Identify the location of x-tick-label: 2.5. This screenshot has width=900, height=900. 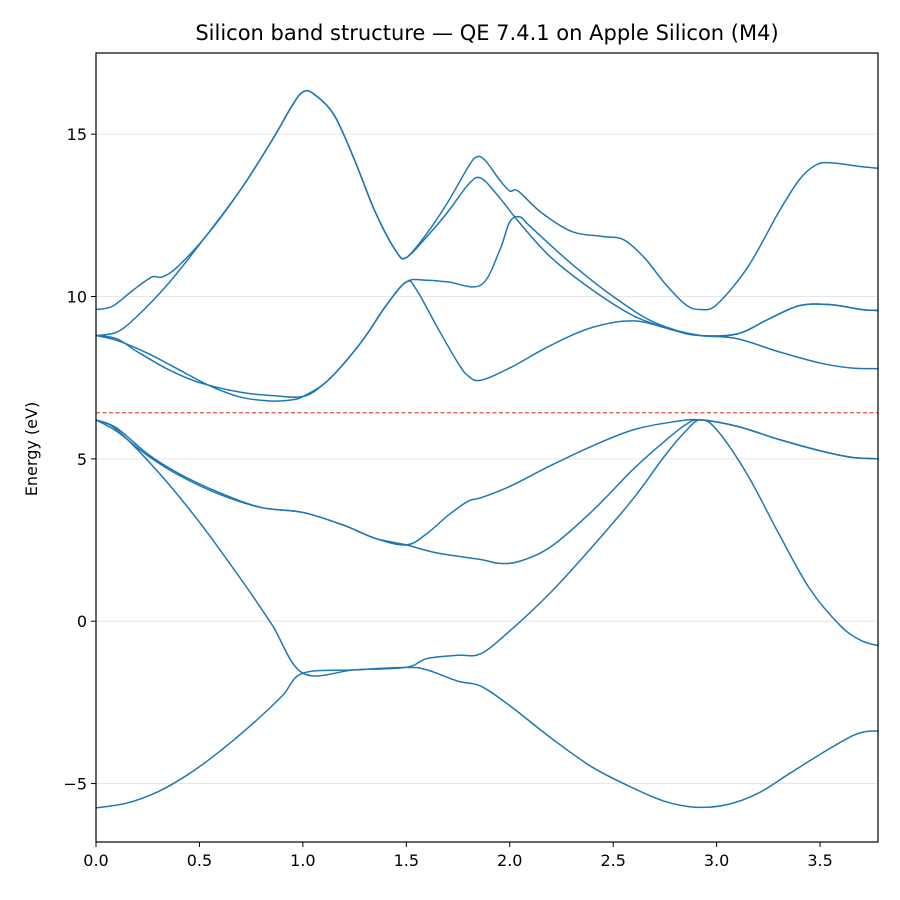
(612, 860).